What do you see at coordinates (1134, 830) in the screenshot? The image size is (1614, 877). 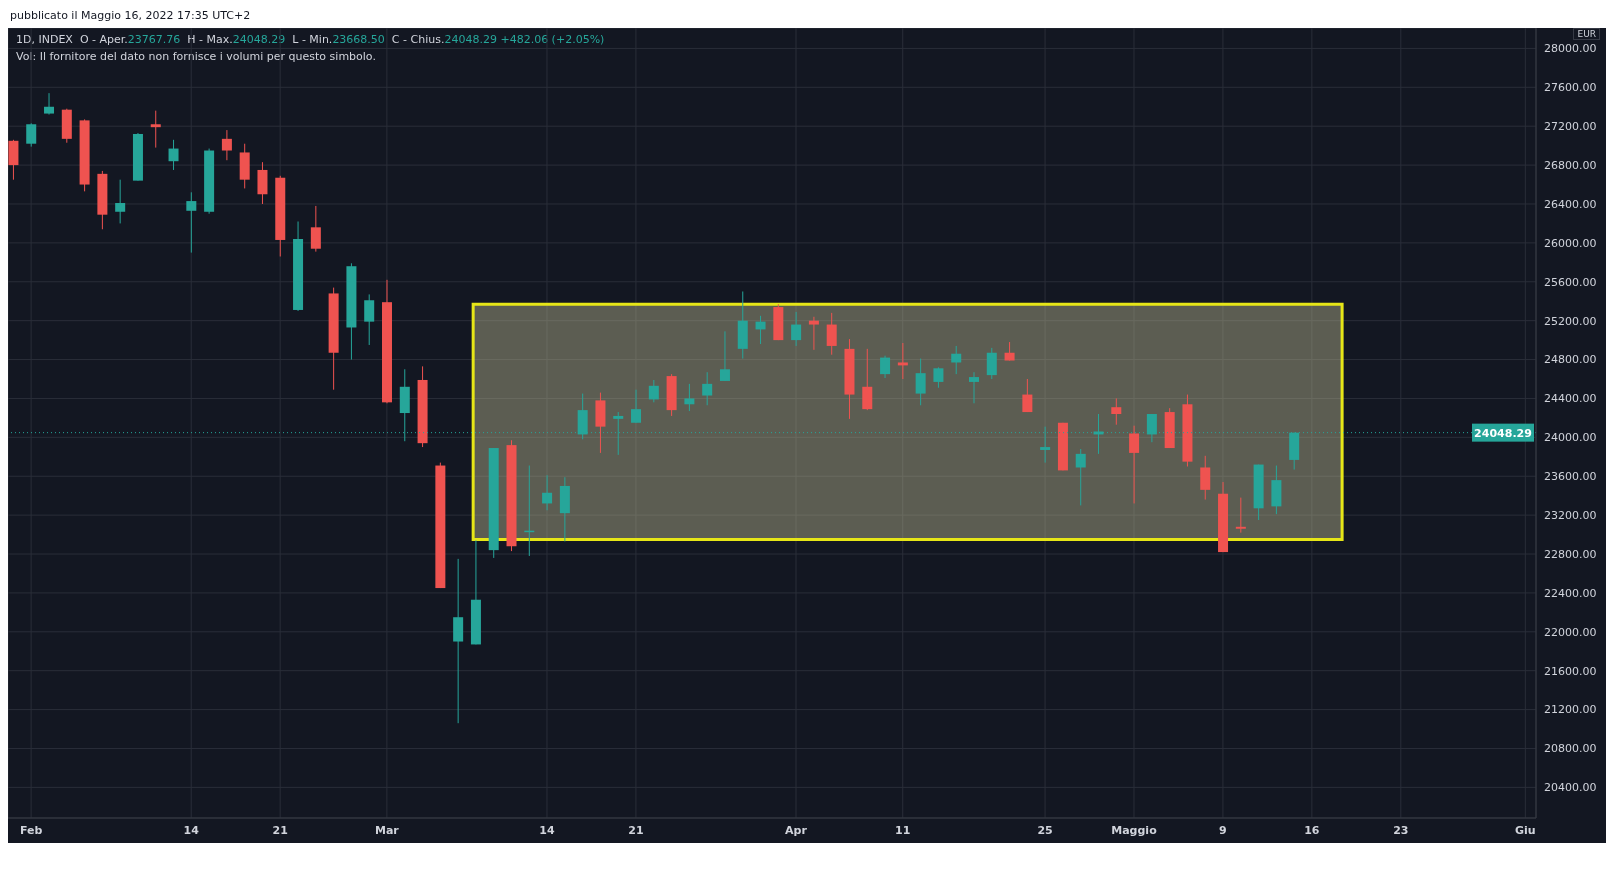 I see `x-tick-label: Maggio` at bounding box center [1134, 830].